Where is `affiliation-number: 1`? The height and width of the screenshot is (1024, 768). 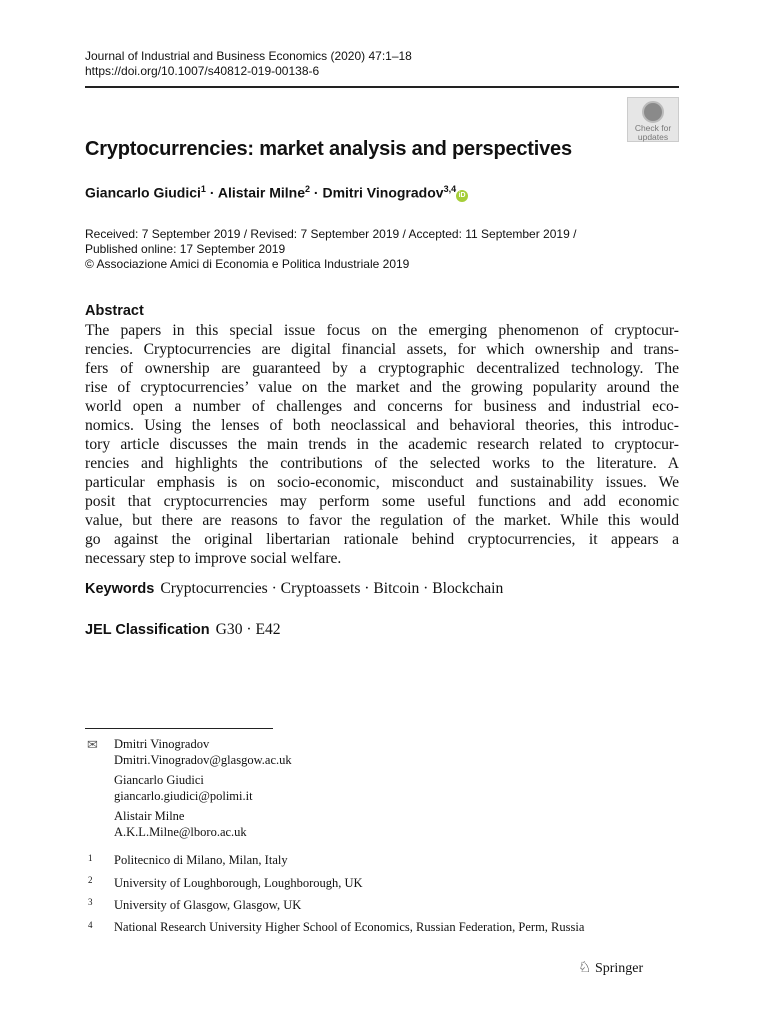 affiliation-number: 1 is located at coordinates (90, 858).